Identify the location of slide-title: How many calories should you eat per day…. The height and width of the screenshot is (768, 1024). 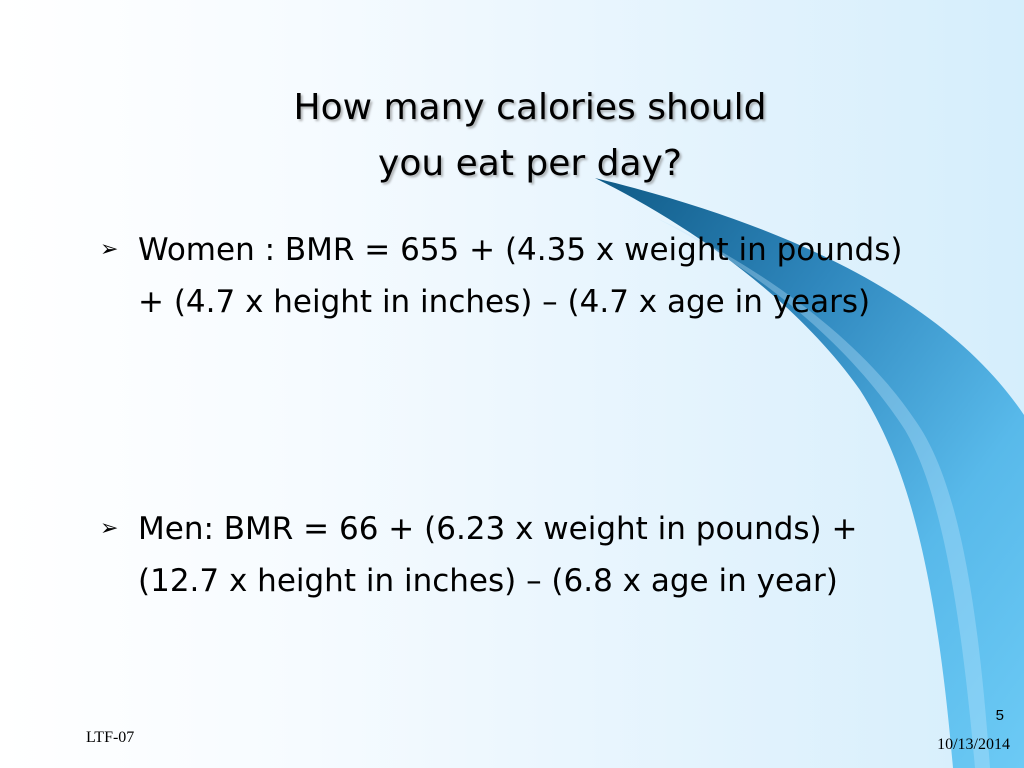
(530, 136).